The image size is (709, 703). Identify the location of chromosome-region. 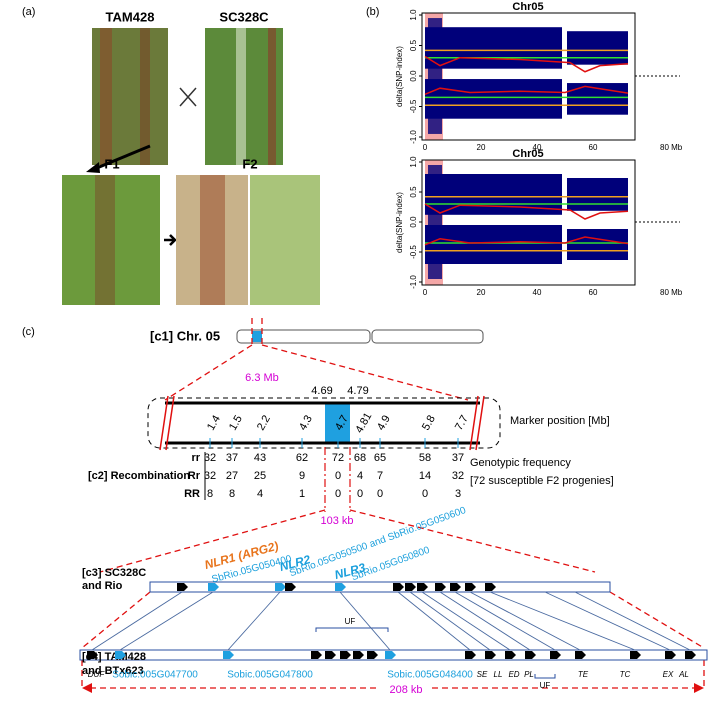
(257, 336).